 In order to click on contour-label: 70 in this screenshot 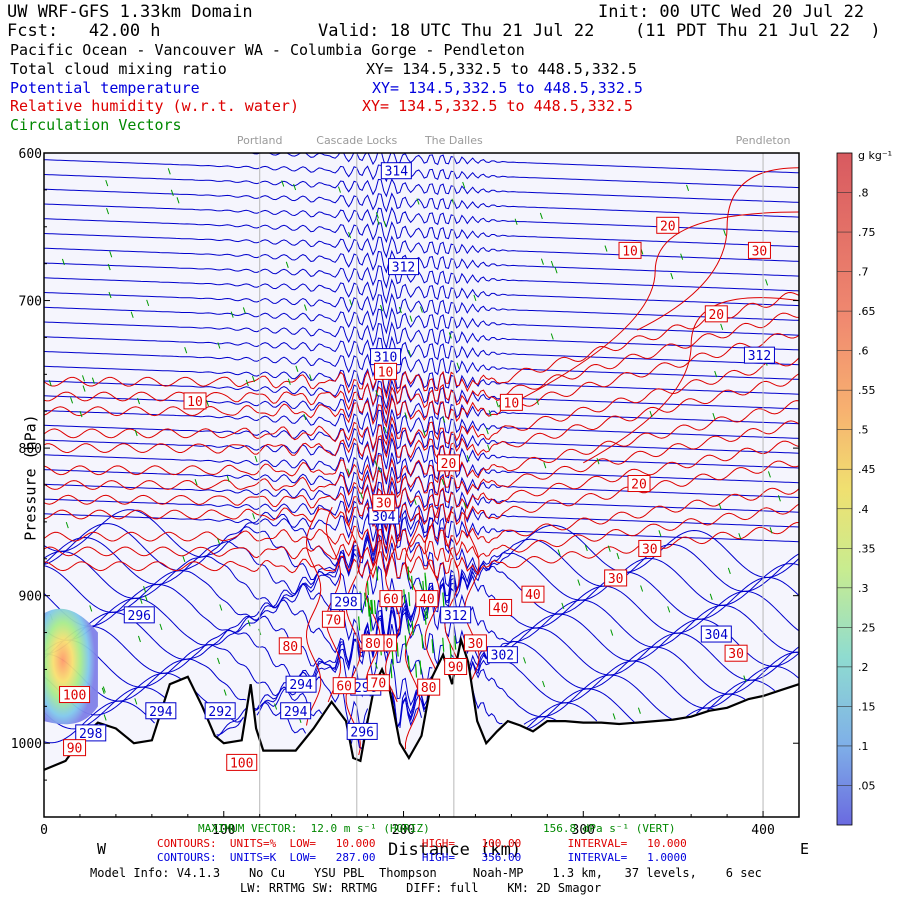, I will do `click(334, 620)`.